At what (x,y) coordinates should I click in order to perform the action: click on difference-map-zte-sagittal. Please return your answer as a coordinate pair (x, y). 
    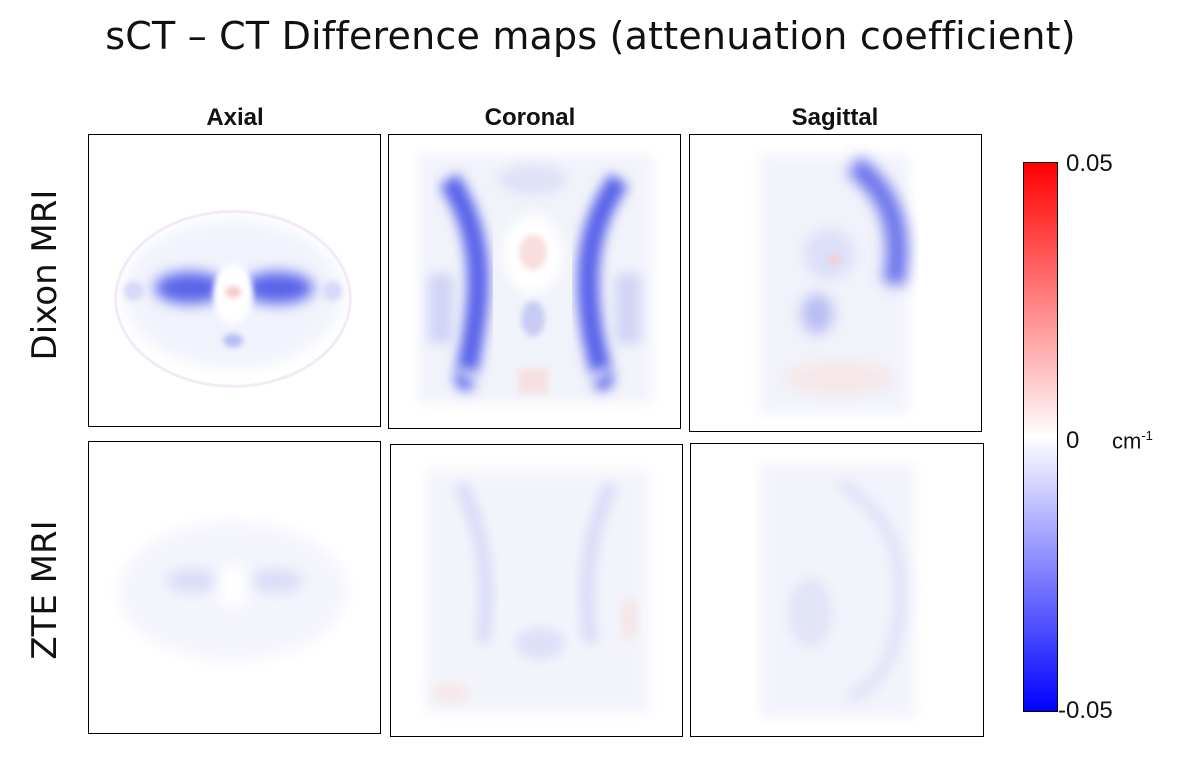
    Looking at the image, I should click on (837, 590).